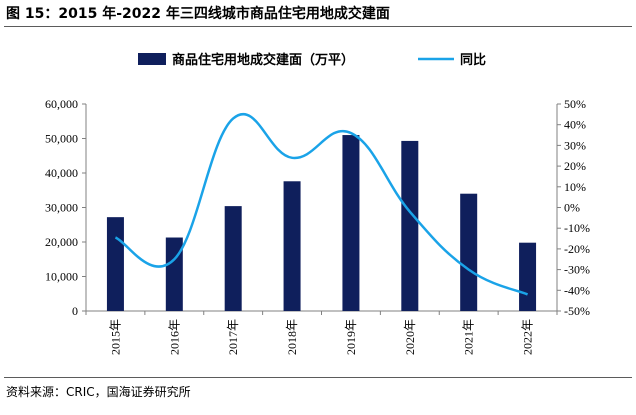  Describe the element at coordinates (152, 59) in the screenshot. I see `legend-bar-swatch` at that location.